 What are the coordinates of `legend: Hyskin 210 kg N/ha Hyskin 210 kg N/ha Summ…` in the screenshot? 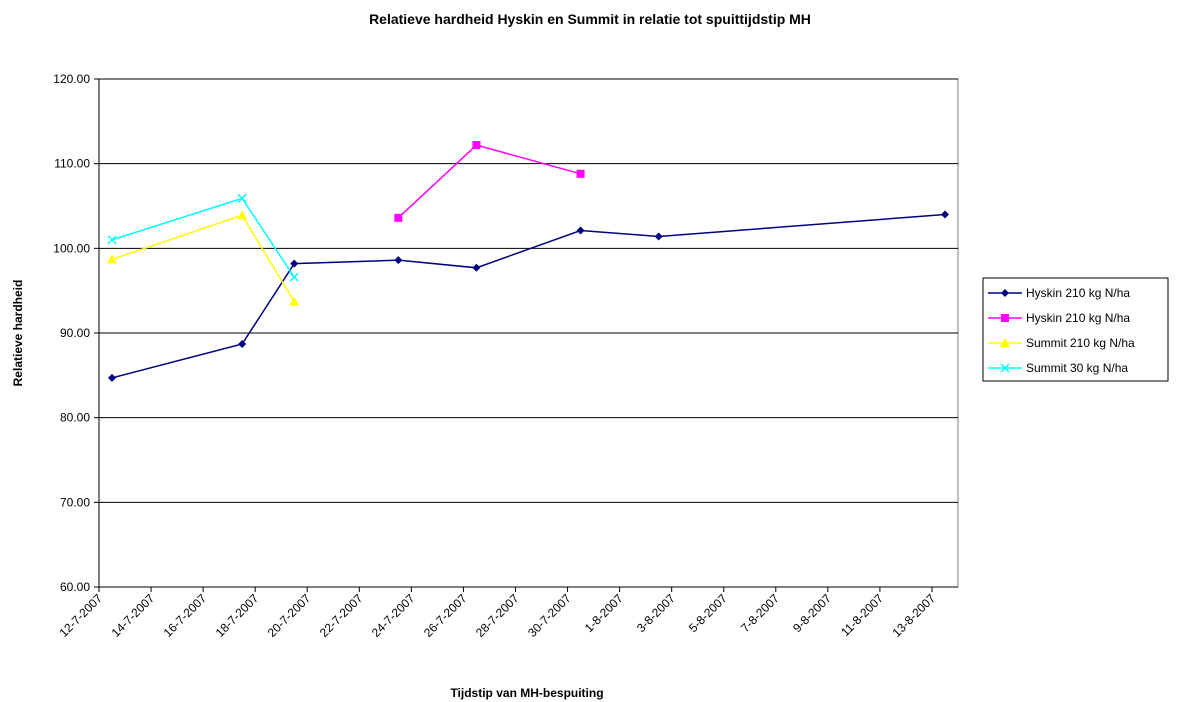 It's located at (1075, 329).